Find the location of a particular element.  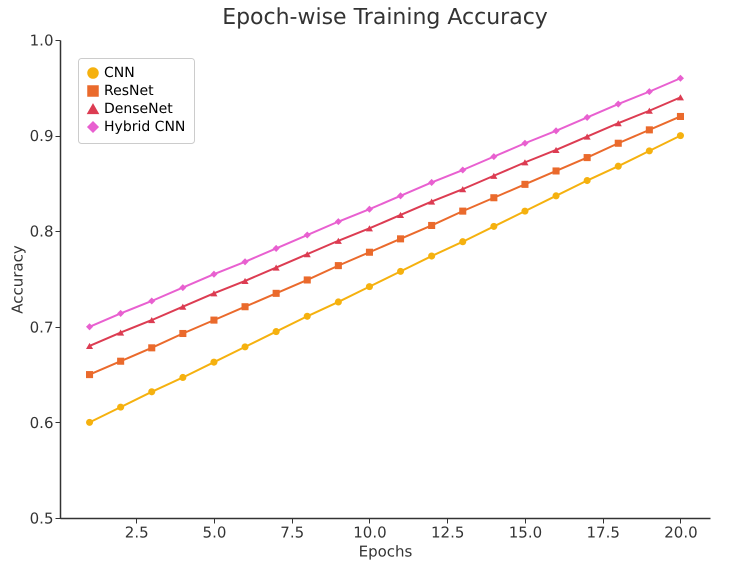

y-tick-label: 1.0 is located at coordinates (42, 41).